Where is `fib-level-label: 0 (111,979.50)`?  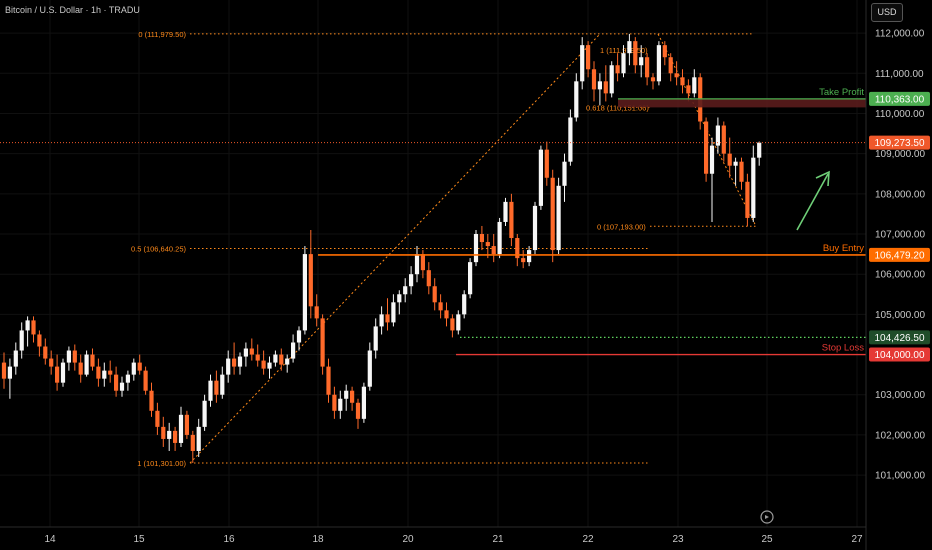
fib-level-label: 0 (111,979.50) is located at coordinates (162, 34).